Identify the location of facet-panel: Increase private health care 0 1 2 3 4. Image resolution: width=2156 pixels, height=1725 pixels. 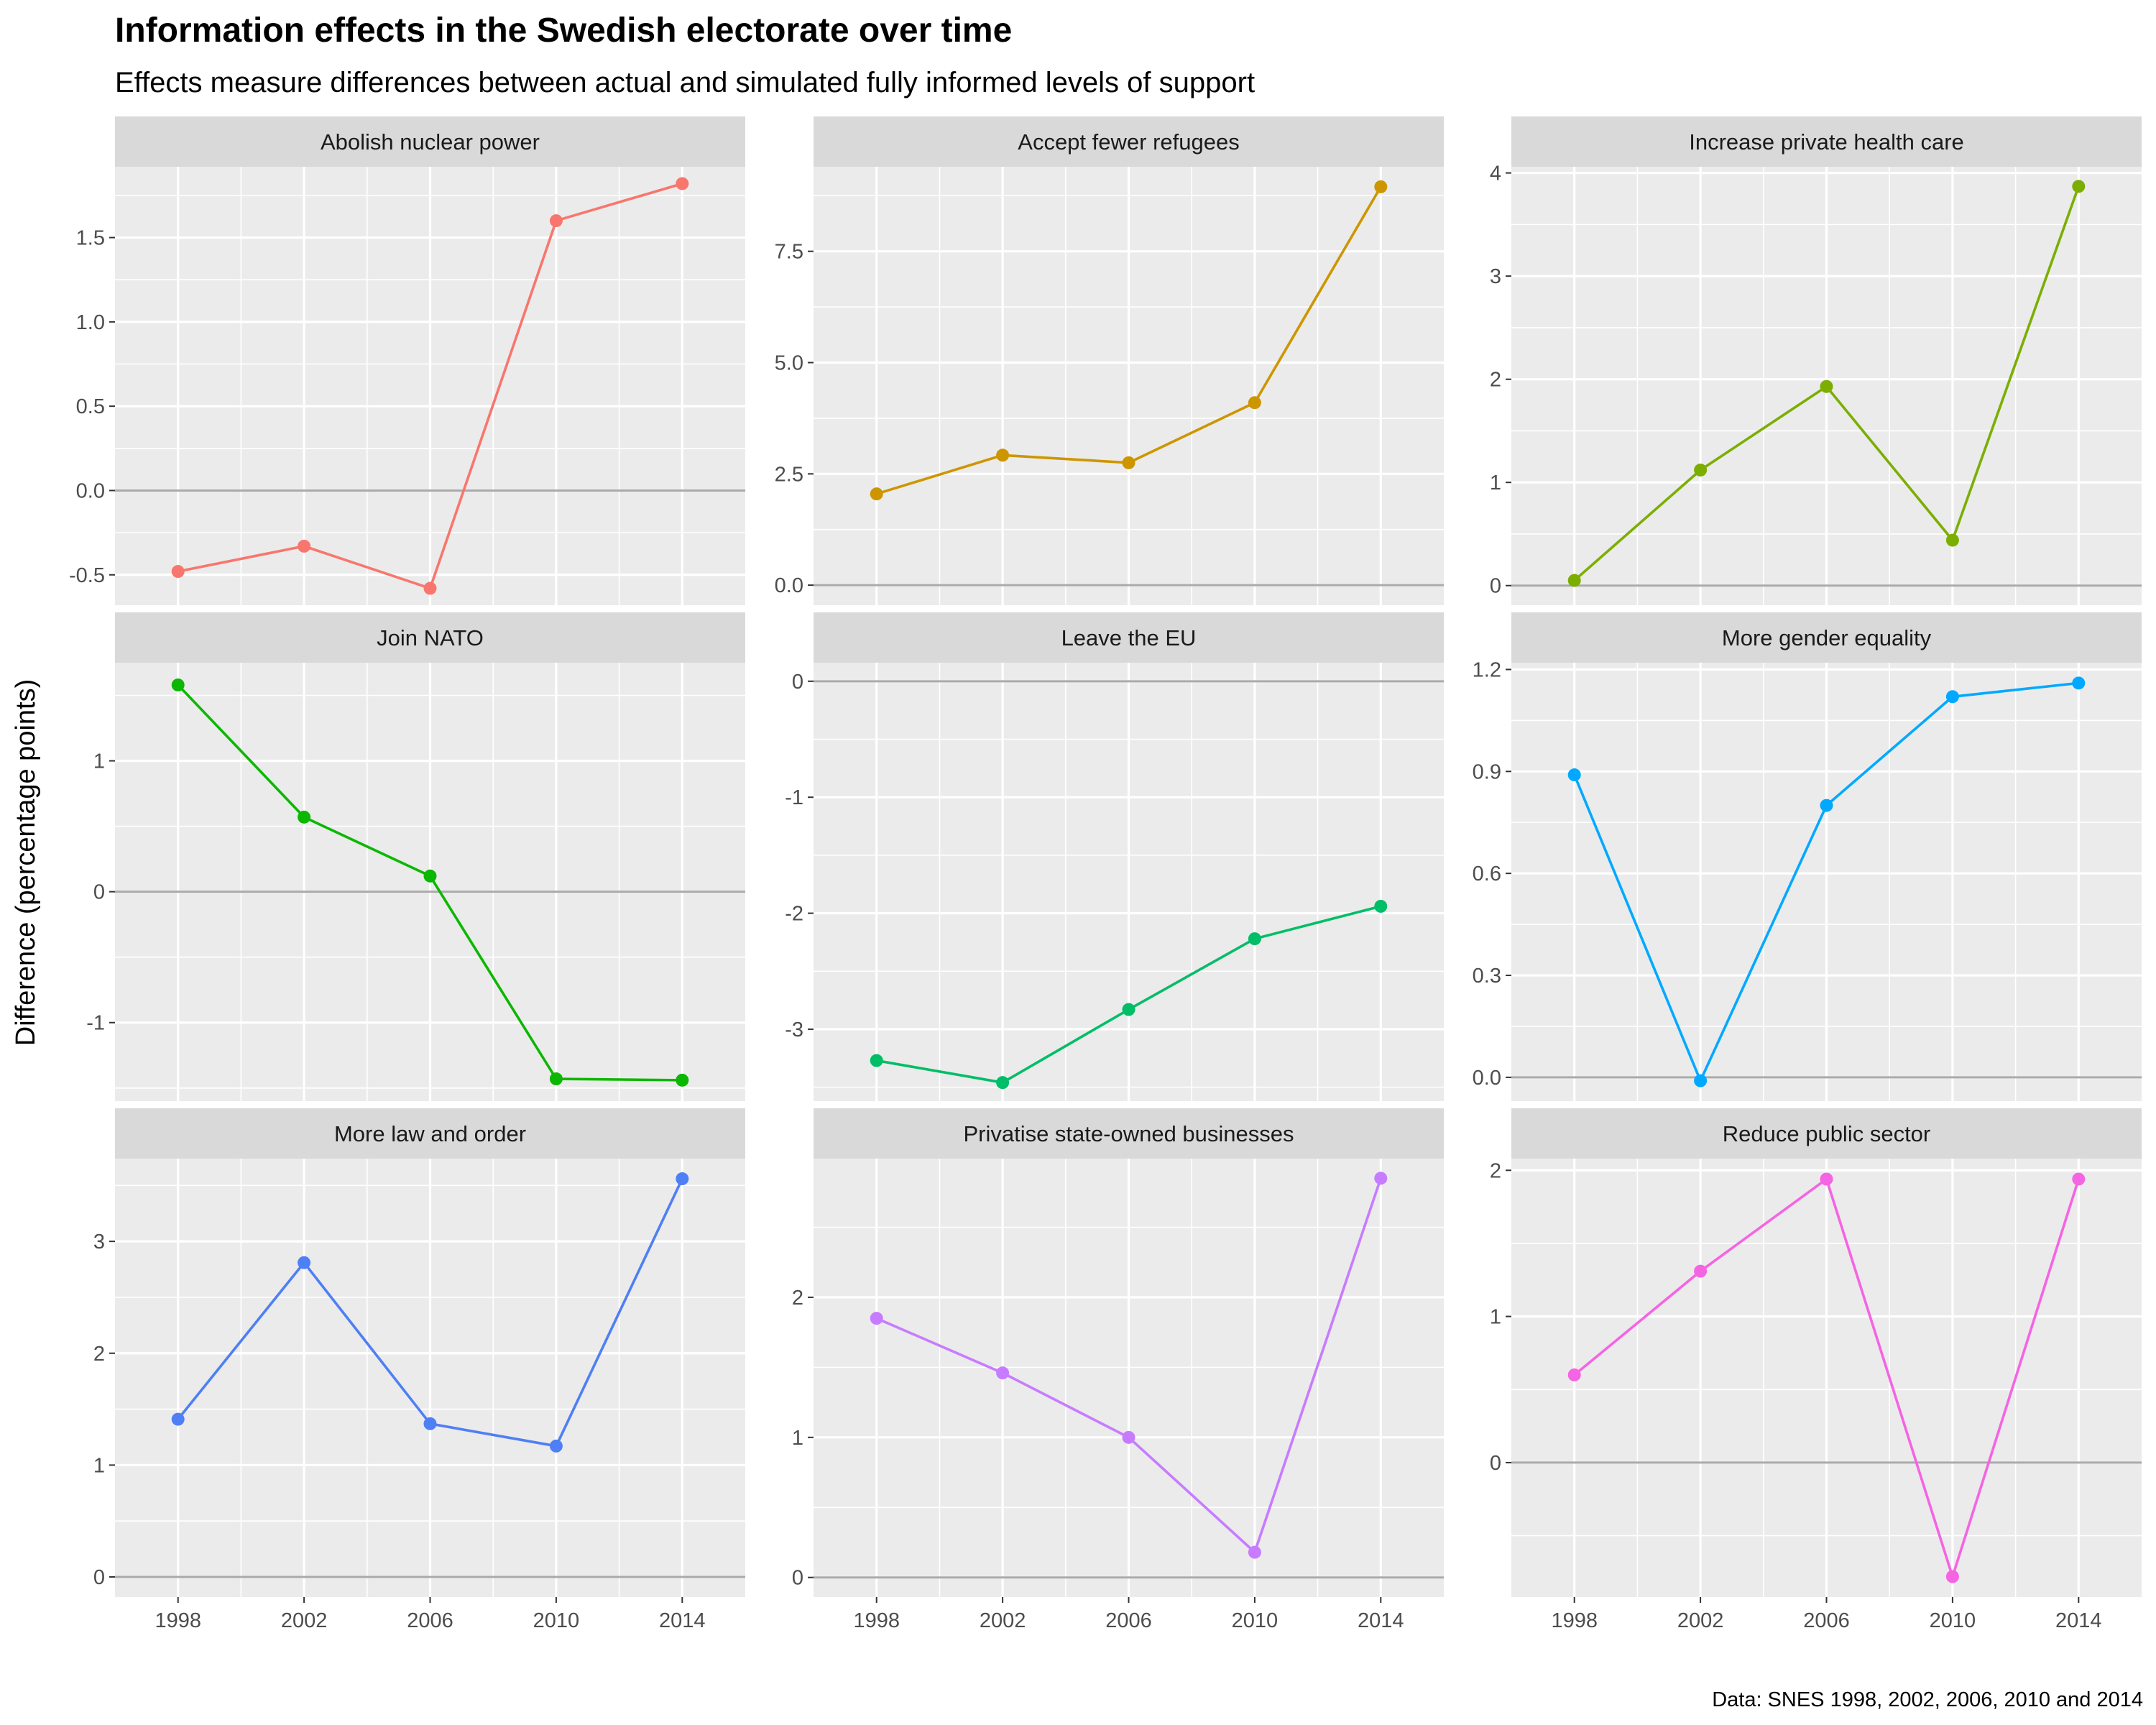
(1816, 360).